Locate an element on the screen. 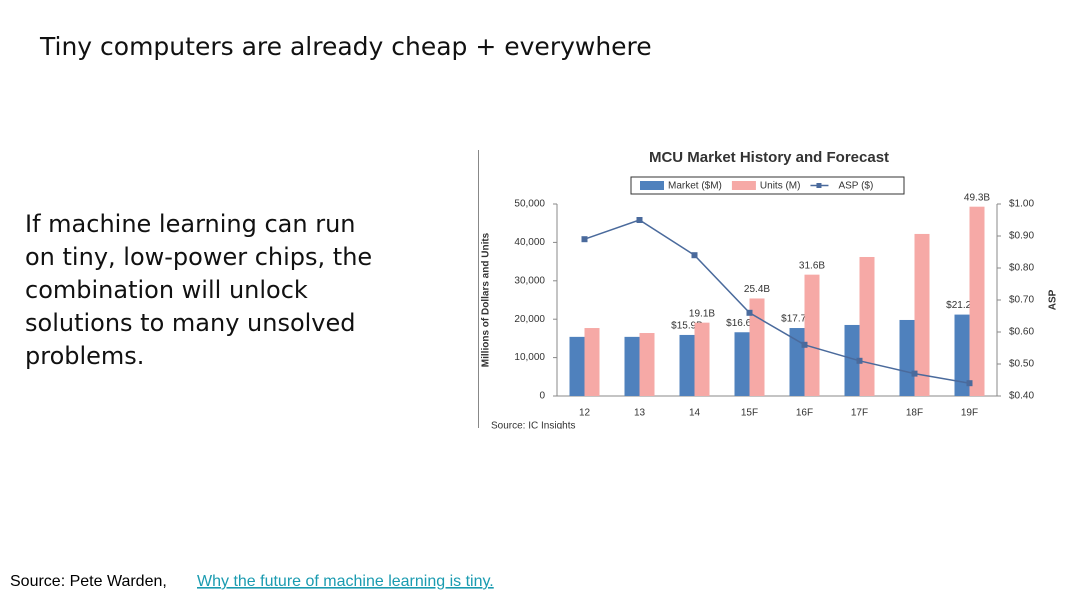  y-tick-label: 30,000 is located at coordinates (529, 280).